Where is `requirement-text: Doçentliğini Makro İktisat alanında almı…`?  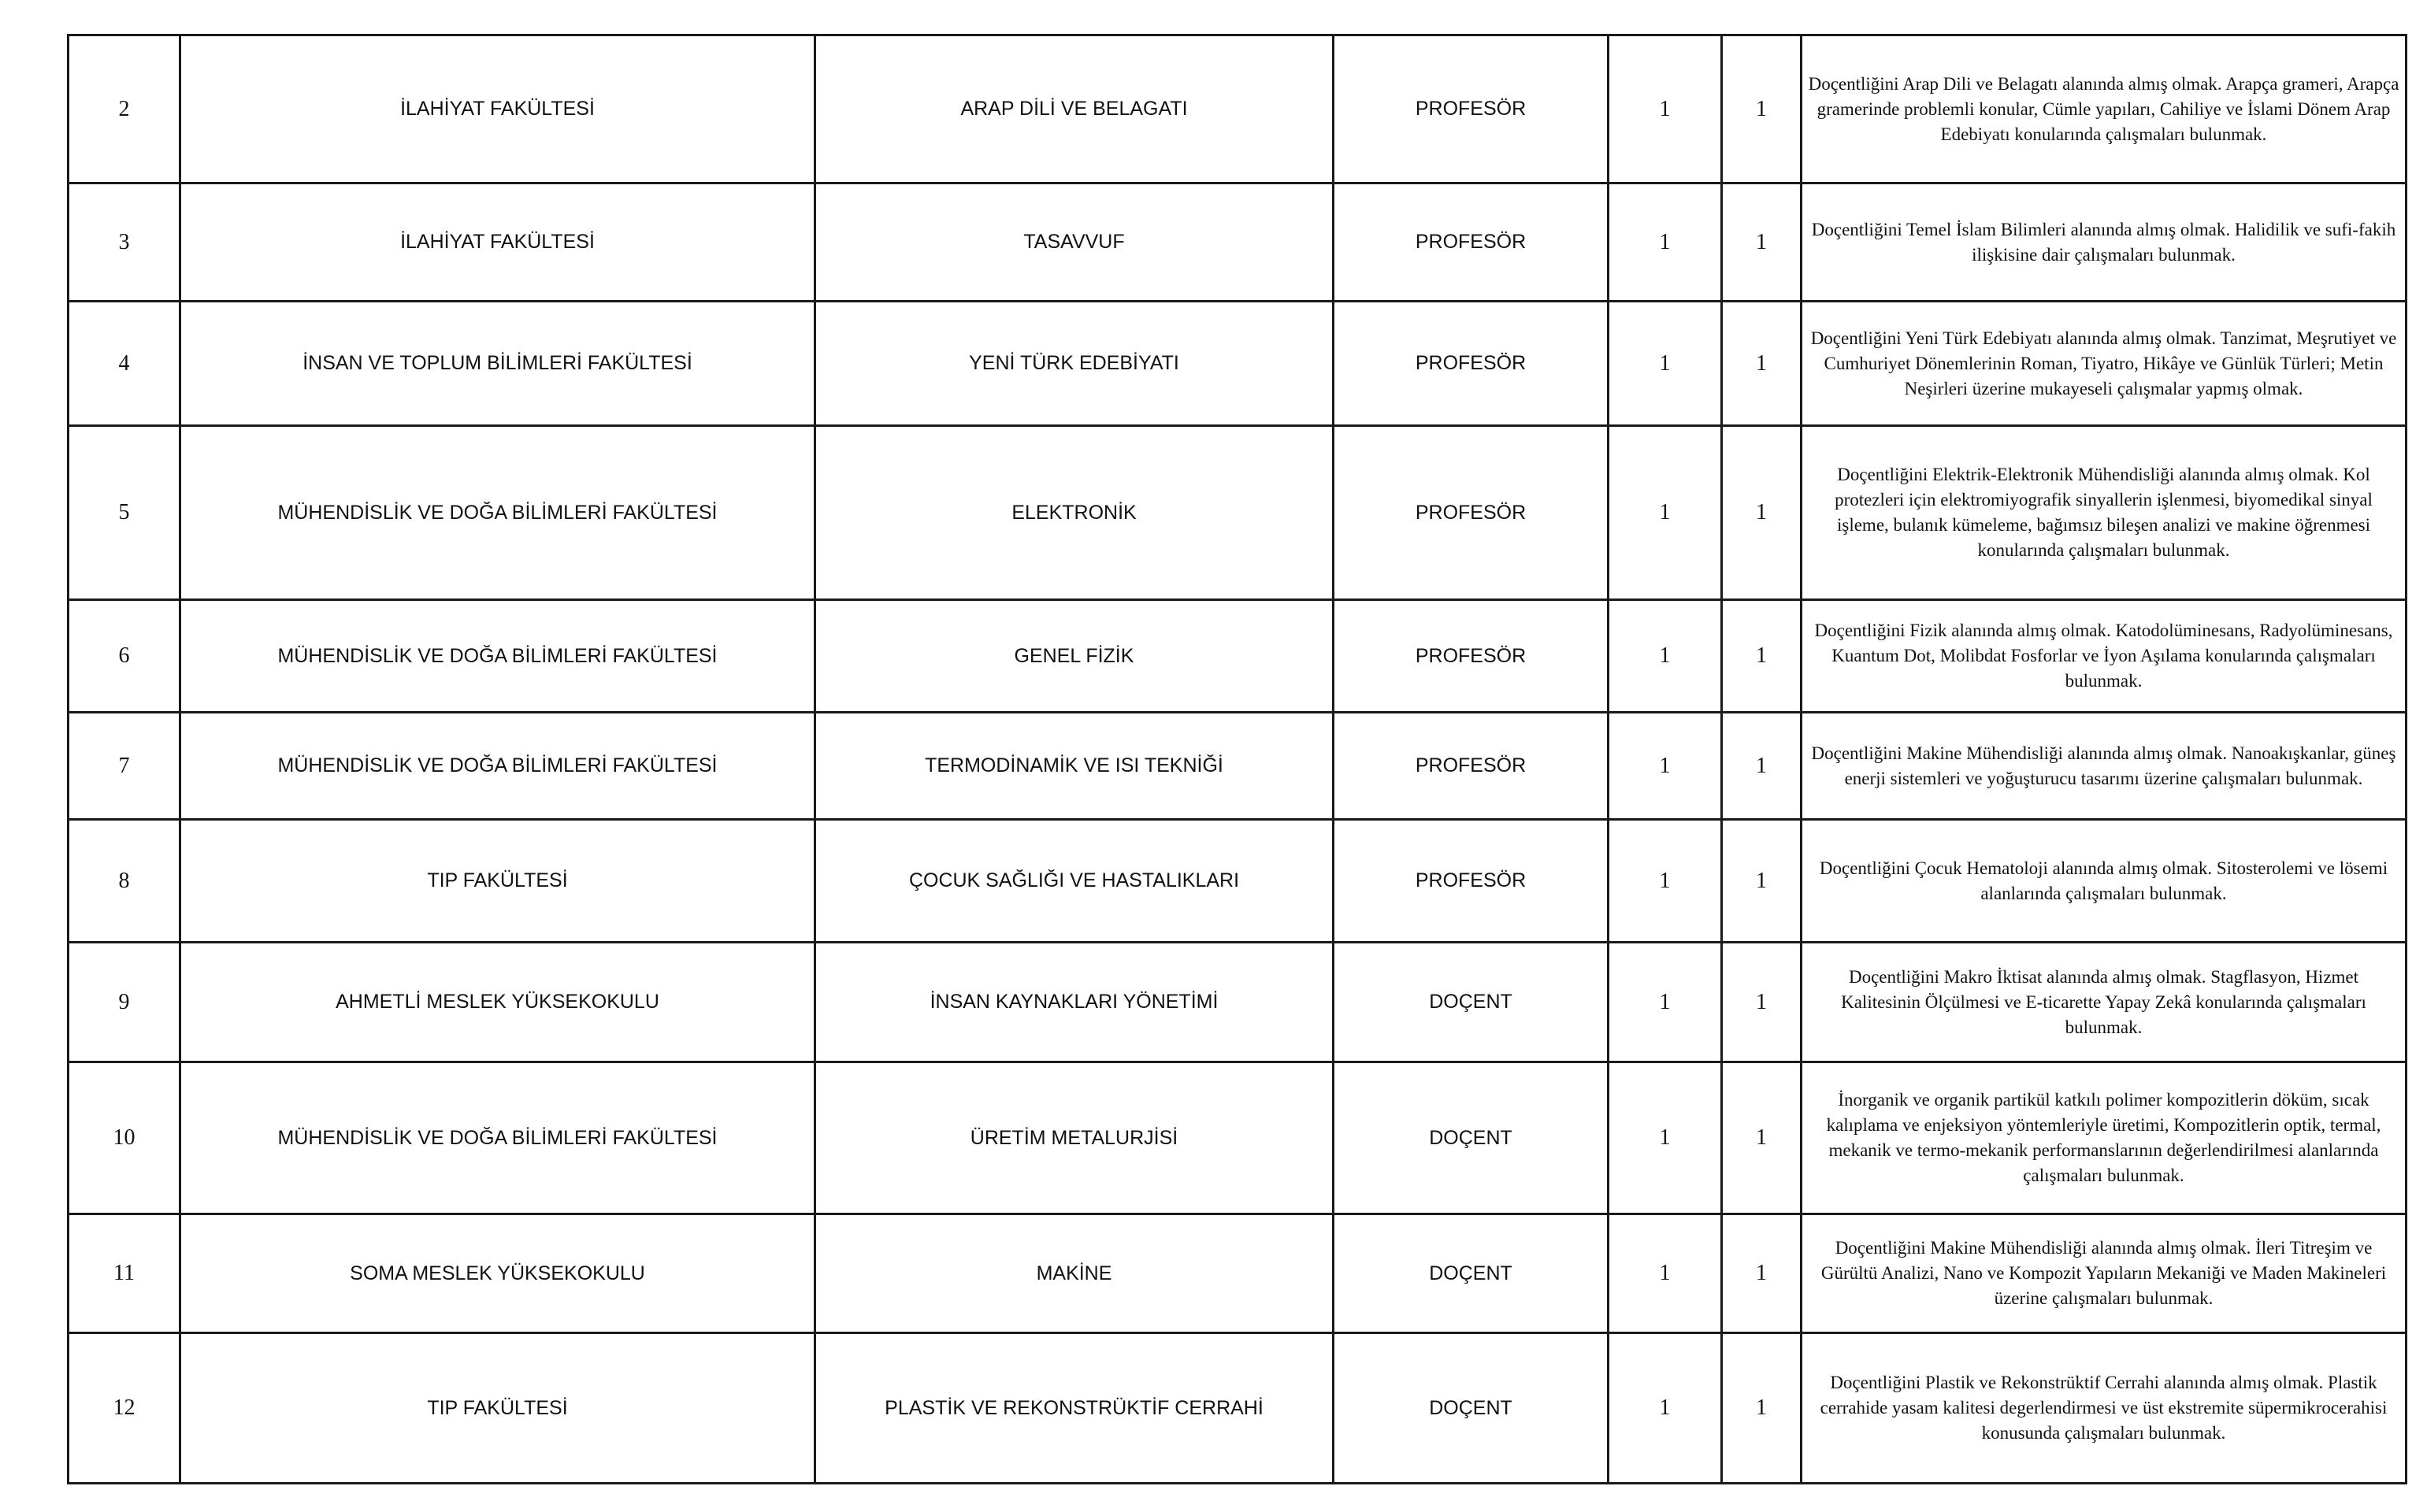
requirement-text: Doçentliğini Makro İktisat alanında almı… is located at coordinates (2104, 1002).